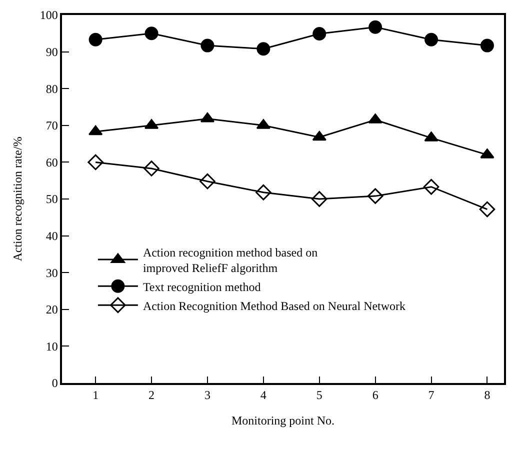 The width and height of the screenshot is (514, 451). What do you see at coordinates (375, 395) in the screenshot?
I see `x-tick-label: 6` at bounding box center [375, 395].